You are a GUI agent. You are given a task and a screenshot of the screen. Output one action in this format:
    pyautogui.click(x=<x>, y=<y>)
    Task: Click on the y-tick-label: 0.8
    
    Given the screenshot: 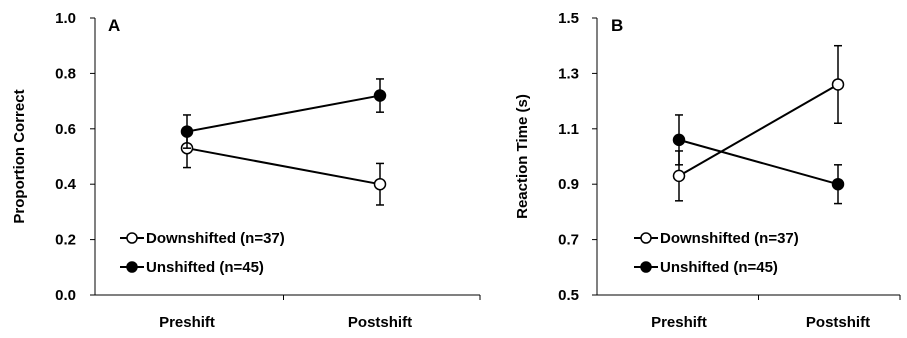 What is the action you would take?
    pyautogui.click(x=65, y=73)
    